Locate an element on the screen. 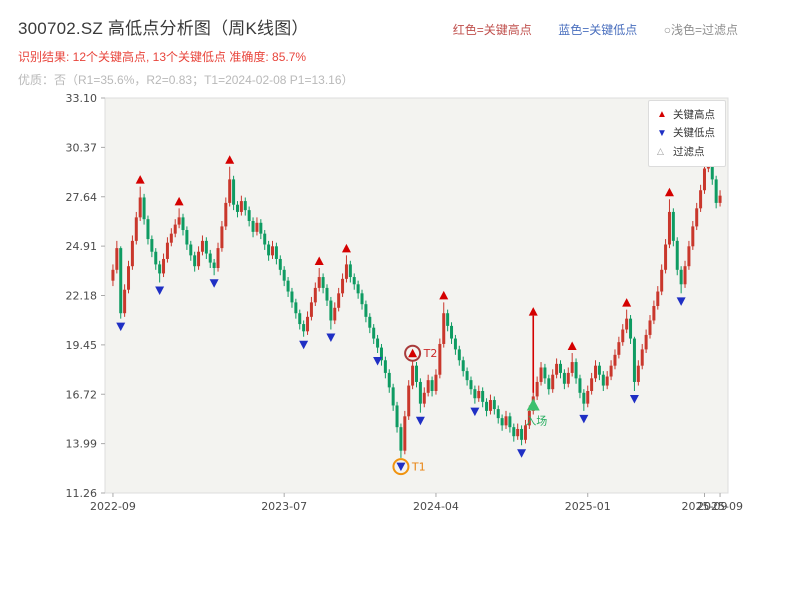 The height and width of the screenshot is (600, 800). chart-inner-legend: ▲ 关键高点 ▼ 关键低点 △ 过滤点 is located at coordinates (687, 134).